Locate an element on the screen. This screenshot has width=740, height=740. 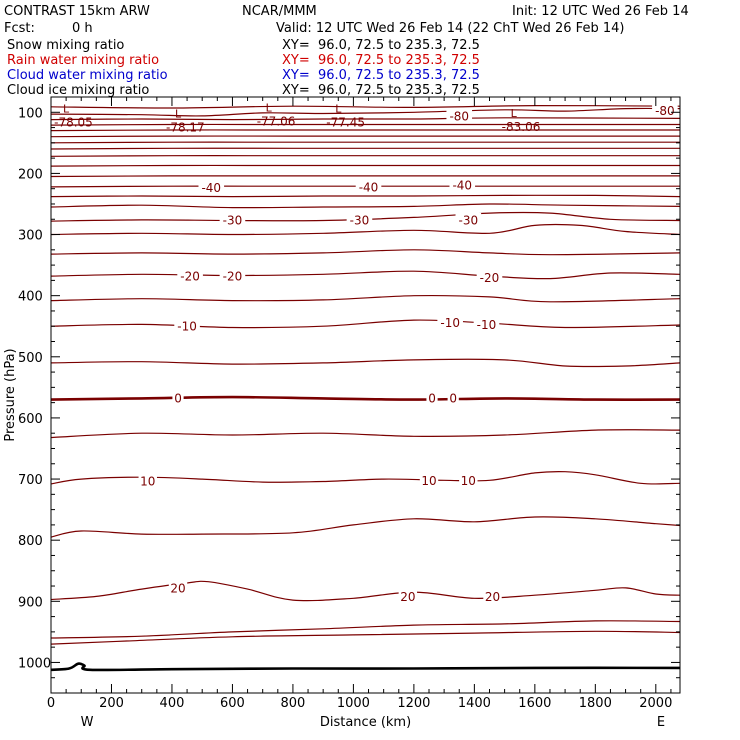
y-tick-label-3: 400 is located at coordinates (30, 297).